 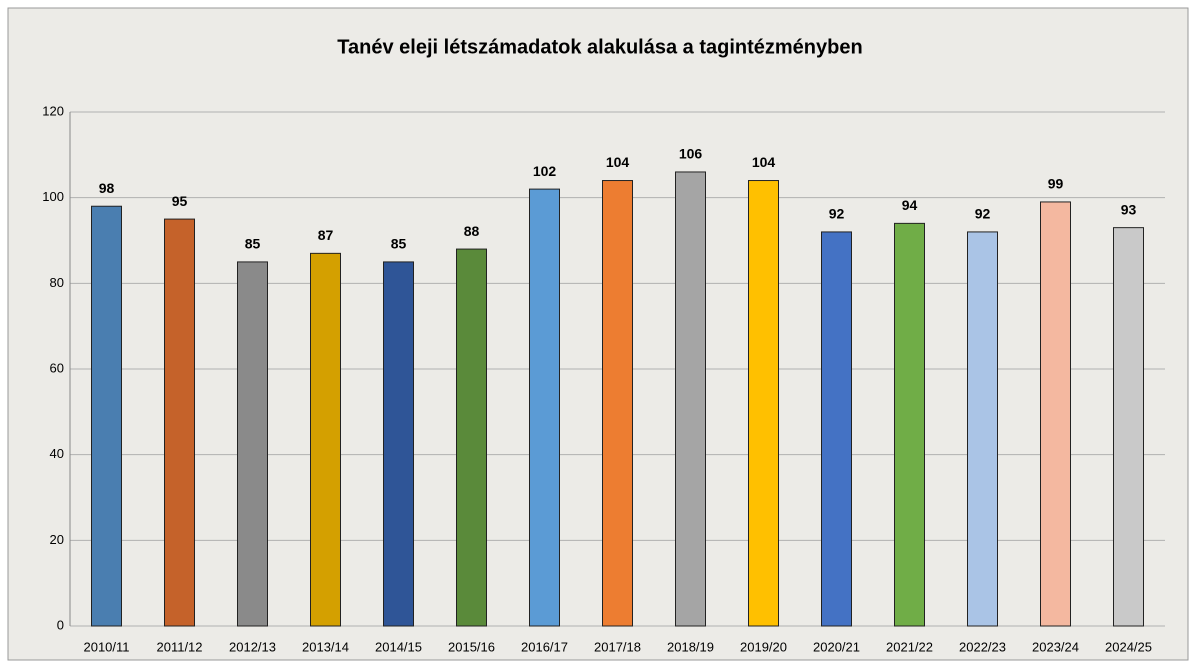 What do you see at coordinates (107, 188) in the screenshot?
I see `value-label: 98` at bounding box center [107, 188].